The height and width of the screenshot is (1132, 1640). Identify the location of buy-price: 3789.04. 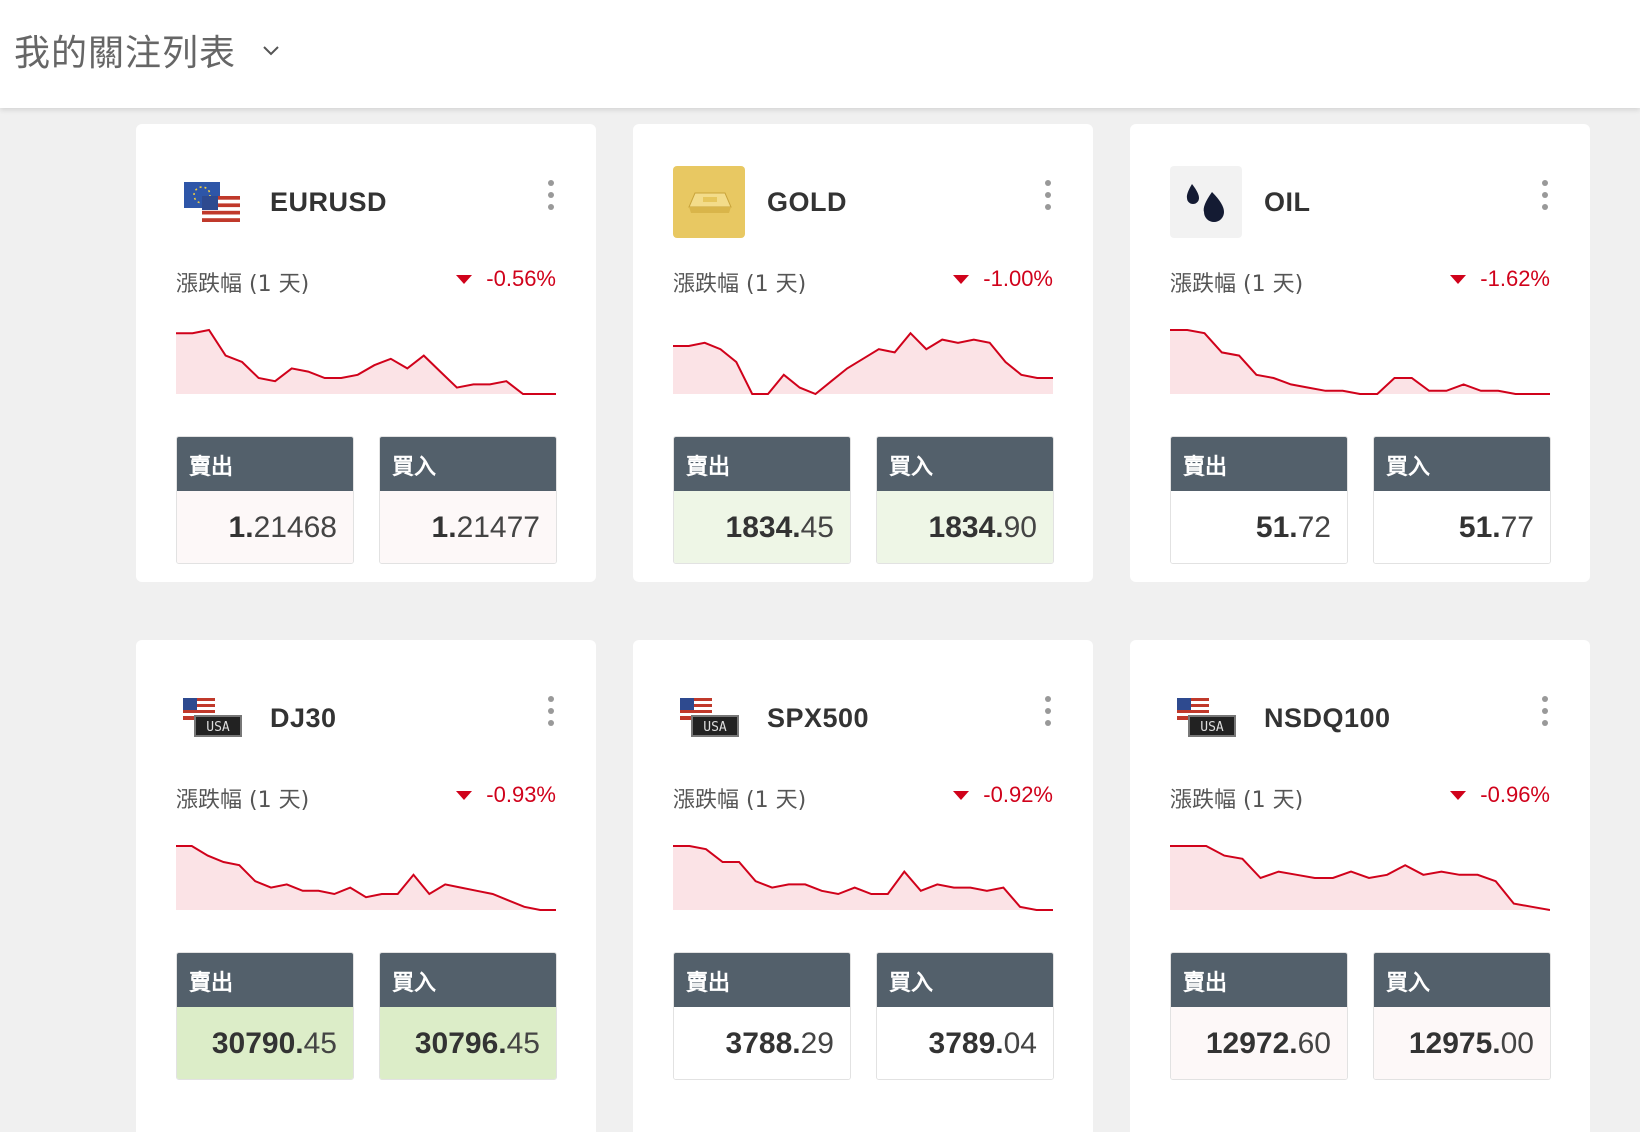
(965, 1043).